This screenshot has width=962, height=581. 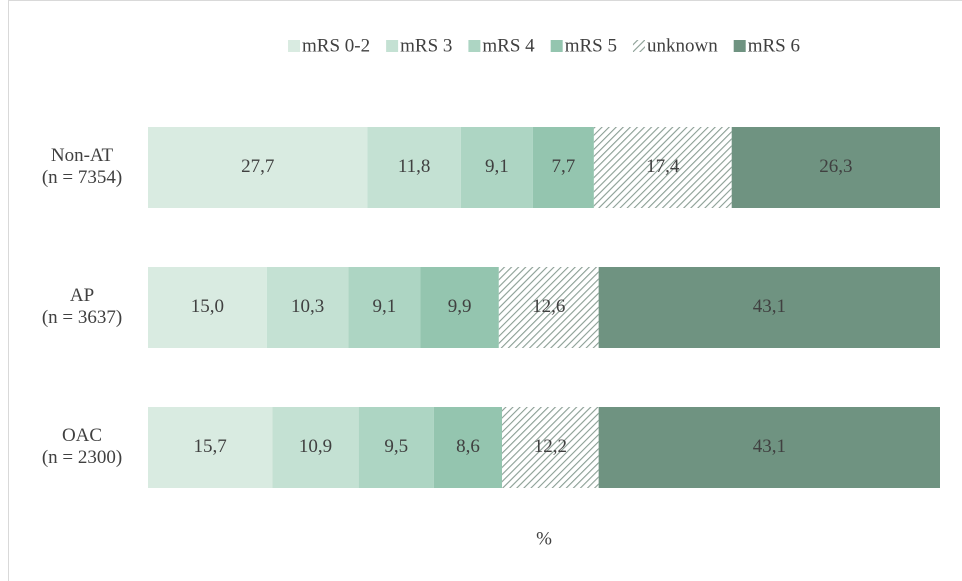 I want to click on data-label: 12,2, so click(x=550, y=446).